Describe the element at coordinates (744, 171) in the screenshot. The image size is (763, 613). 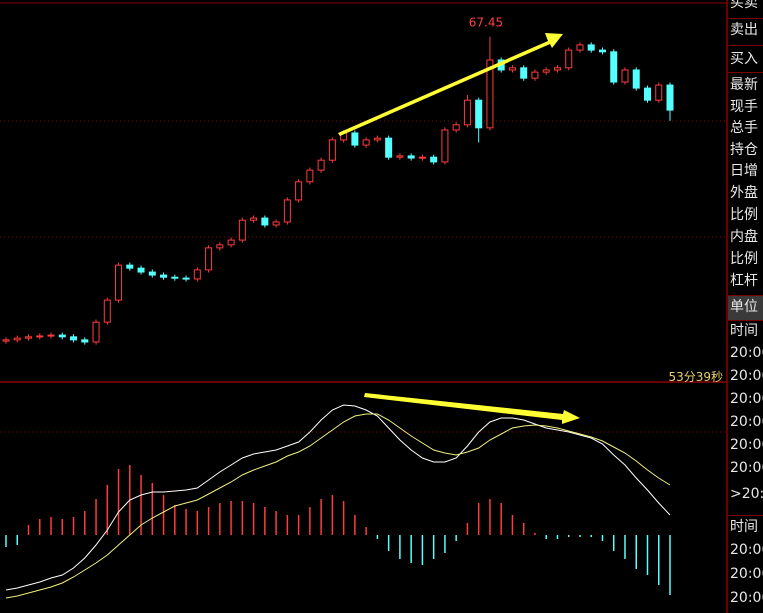
I see `panel-label: 日增` at that location.